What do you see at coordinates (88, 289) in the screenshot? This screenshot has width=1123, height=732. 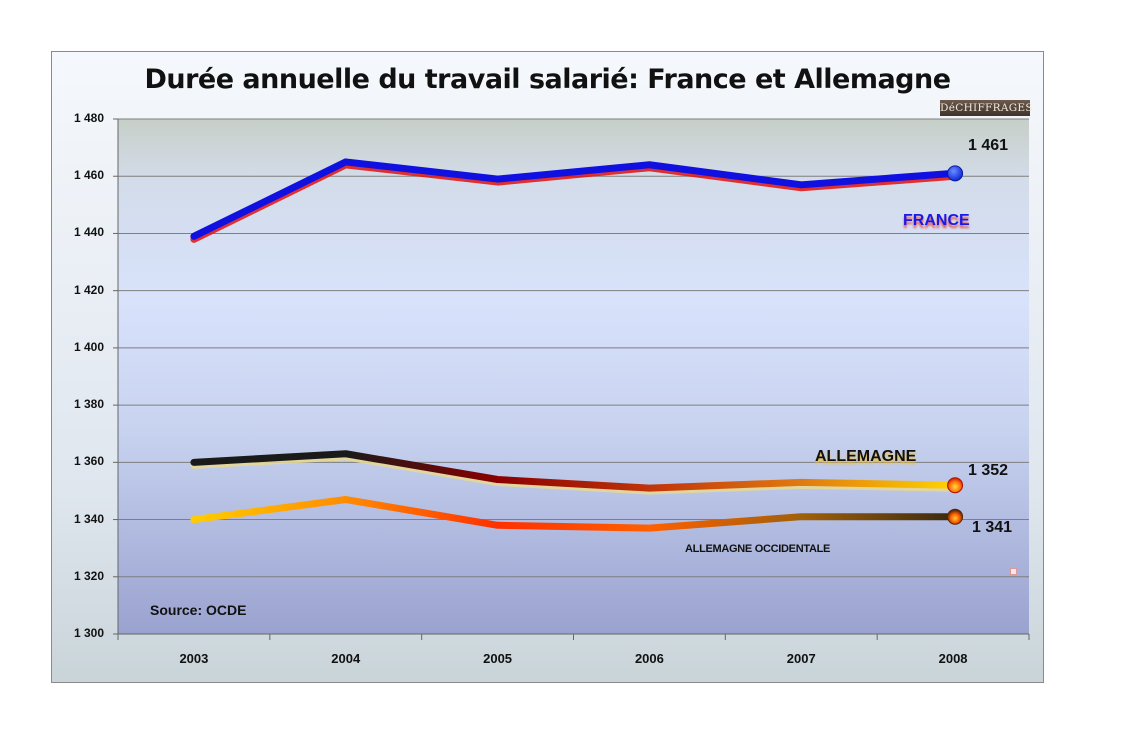 I see `y-tick-label: 1 420` at bounding box center [88, 289].